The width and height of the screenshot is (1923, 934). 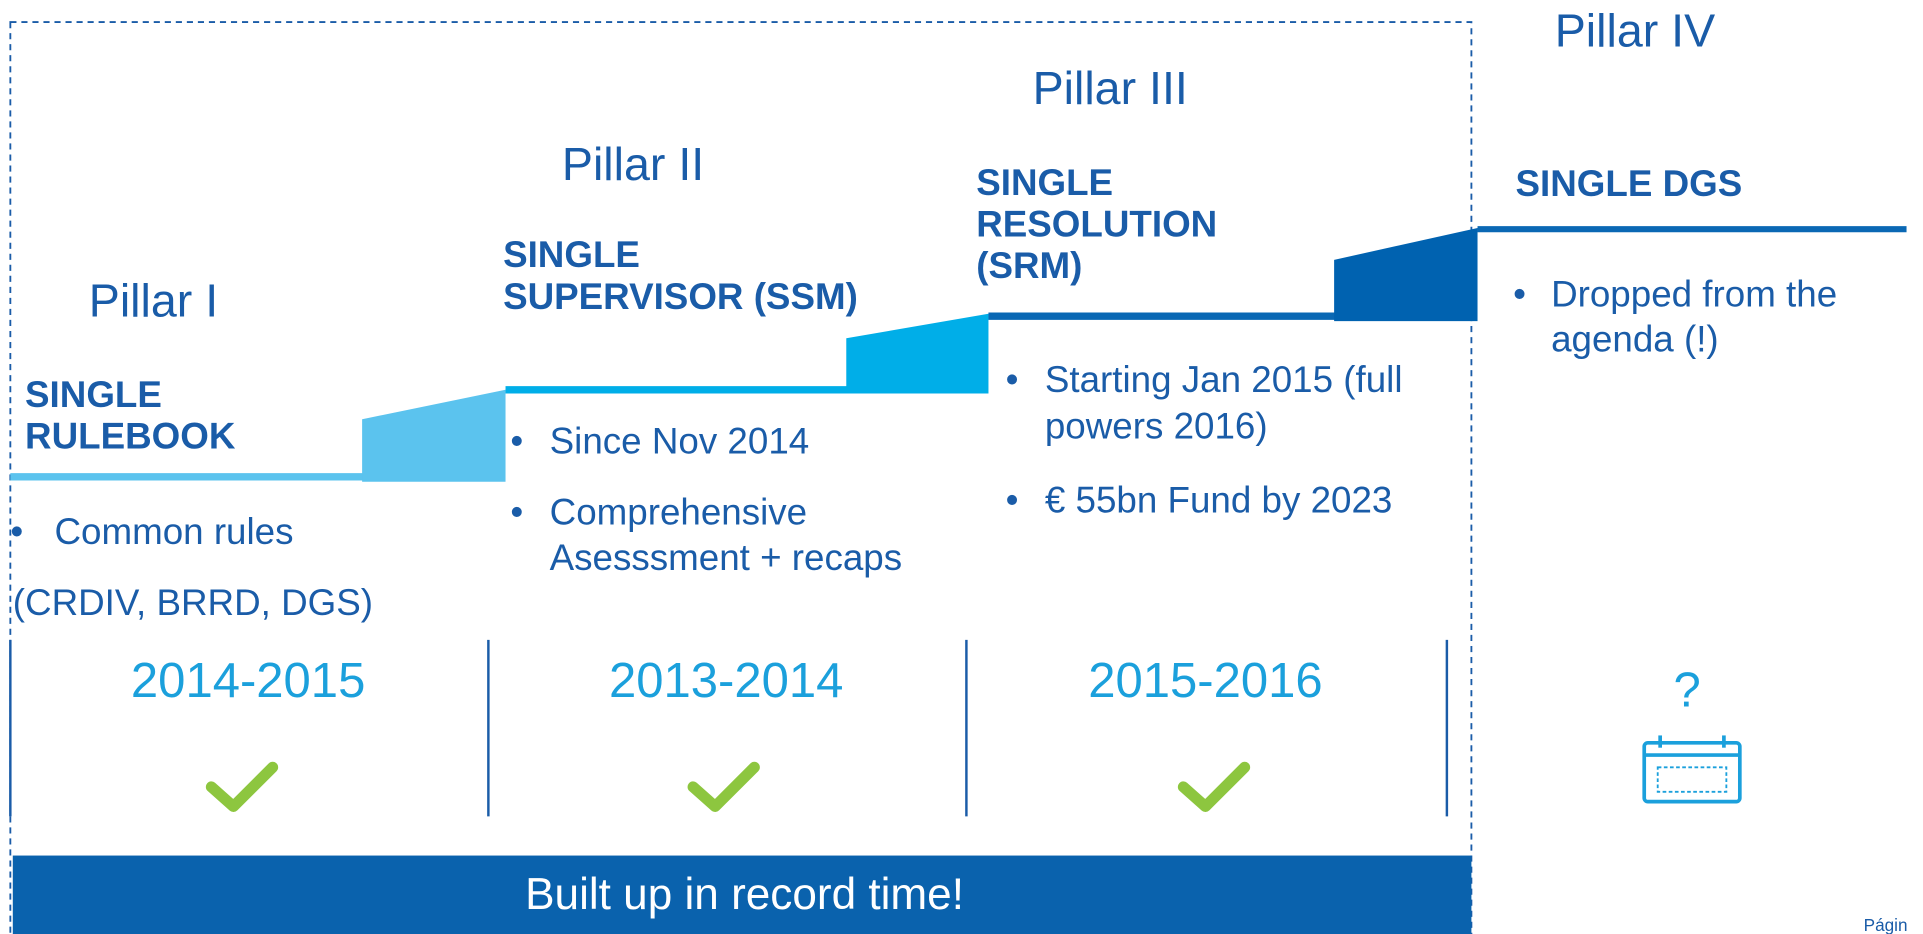 What do you see at coordinates (1205, 681) in the screenshot?
I see `period: 2015-2016` at bounding box center [1205, 681].